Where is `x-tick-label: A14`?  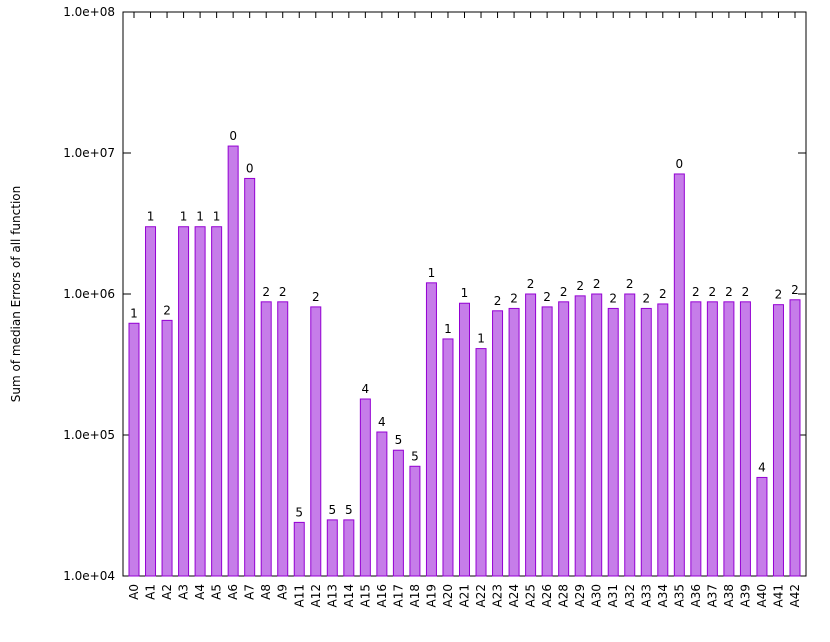 x-tick-label: A14 is located at coordinates (349, 595).